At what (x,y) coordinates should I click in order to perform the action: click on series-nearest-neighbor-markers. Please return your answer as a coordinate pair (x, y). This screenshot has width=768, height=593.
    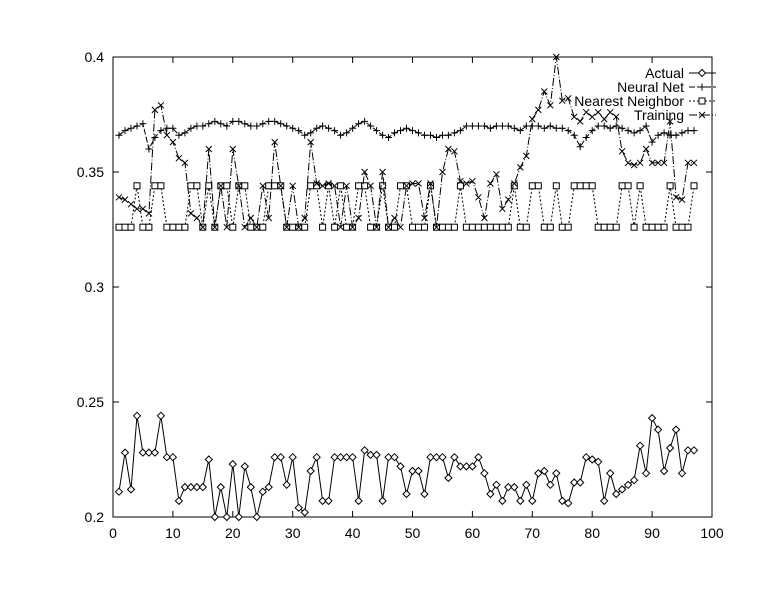
    Looking at the image, I should click on (406, 206).